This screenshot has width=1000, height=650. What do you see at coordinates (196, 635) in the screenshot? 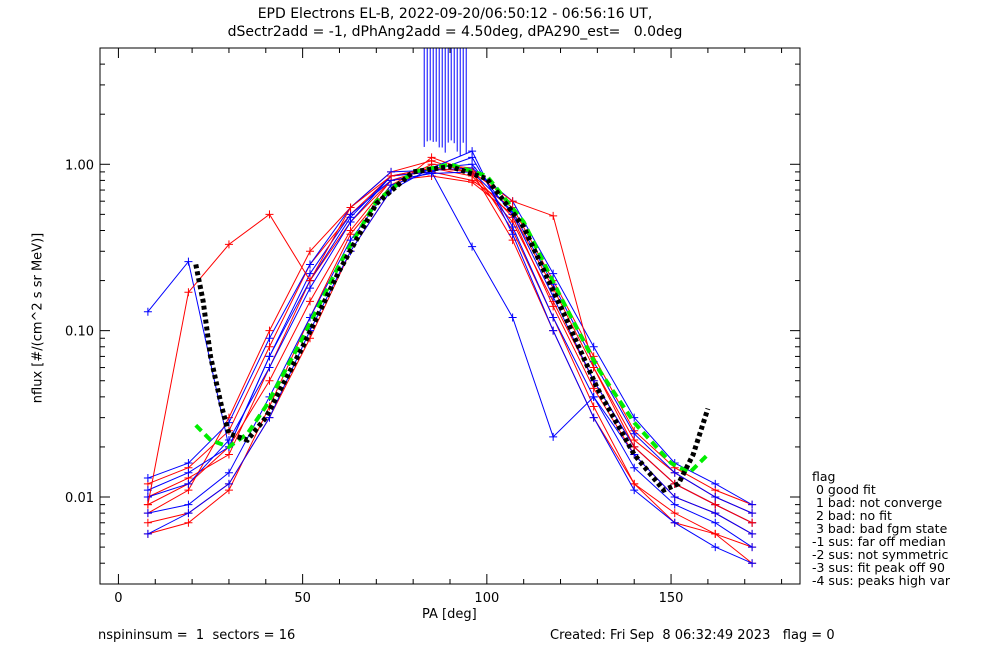
I see `footer-left: nspininsum = 1 sectors = 16` at bounding box center [196, 635].